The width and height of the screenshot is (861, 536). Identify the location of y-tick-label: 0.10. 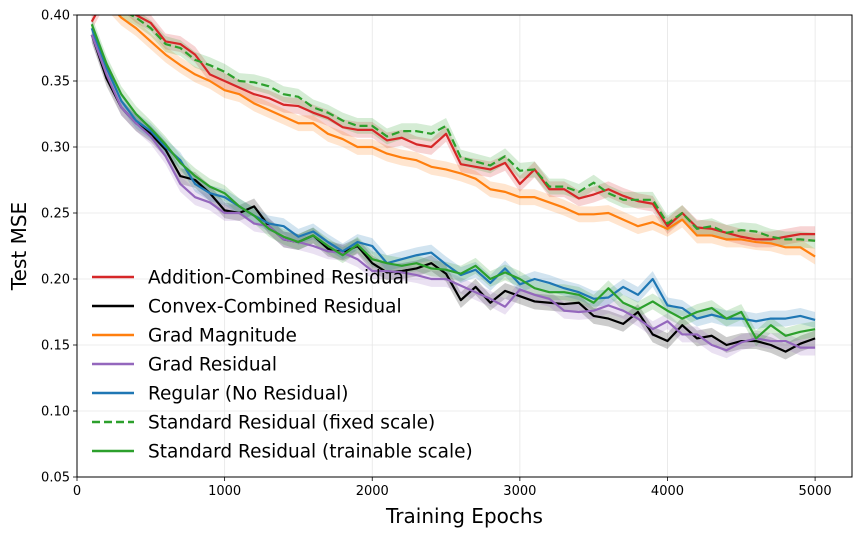
(55, 412).